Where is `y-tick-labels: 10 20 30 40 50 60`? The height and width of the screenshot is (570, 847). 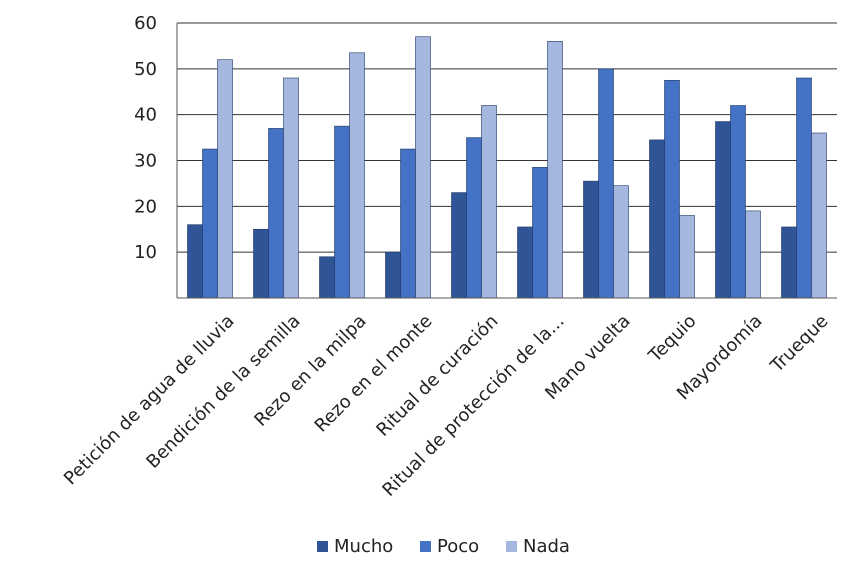
y-tick-labels: 10 20 30 40 50 60 is located at coordinates (145, 138).